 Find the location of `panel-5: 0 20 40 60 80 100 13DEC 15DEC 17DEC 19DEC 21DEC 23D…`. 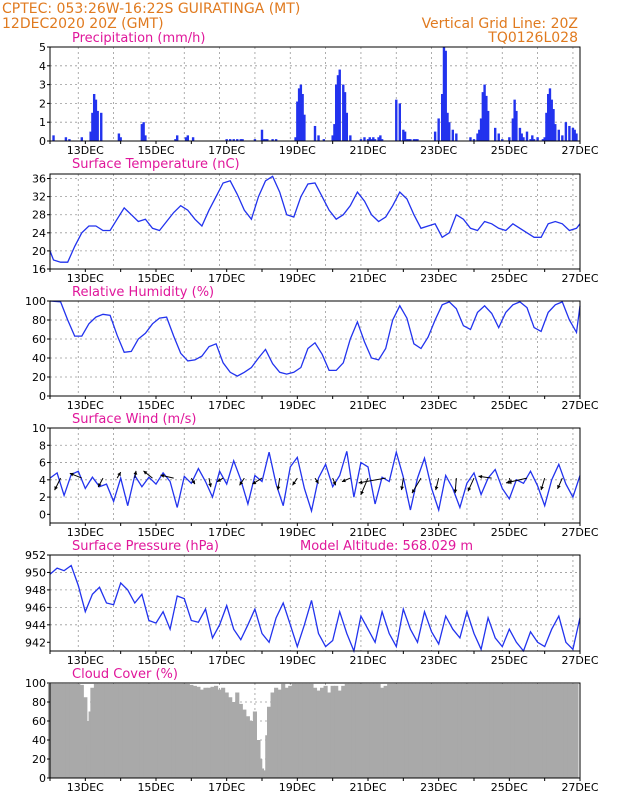

panel-5: 0 20 40 60 80 100 13DEC 15DEC 17DEC 19DEC 21DEC 23D… is located at coordinates (312, 730).